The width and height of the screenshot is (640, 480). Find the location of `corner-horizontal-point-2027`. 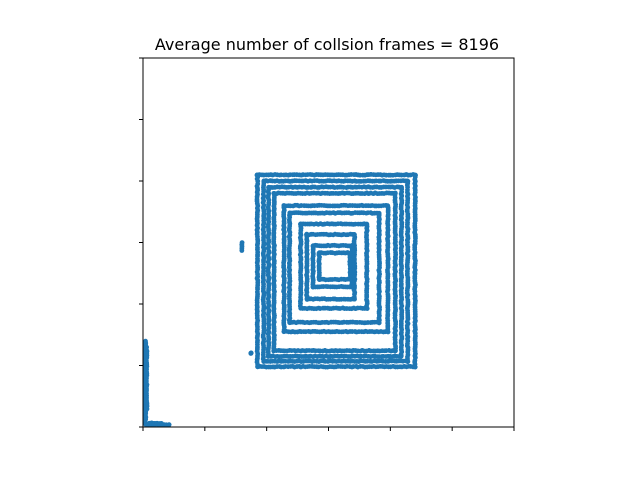

corner-horizontal-point-2027 is located at coordinates (161, 423).